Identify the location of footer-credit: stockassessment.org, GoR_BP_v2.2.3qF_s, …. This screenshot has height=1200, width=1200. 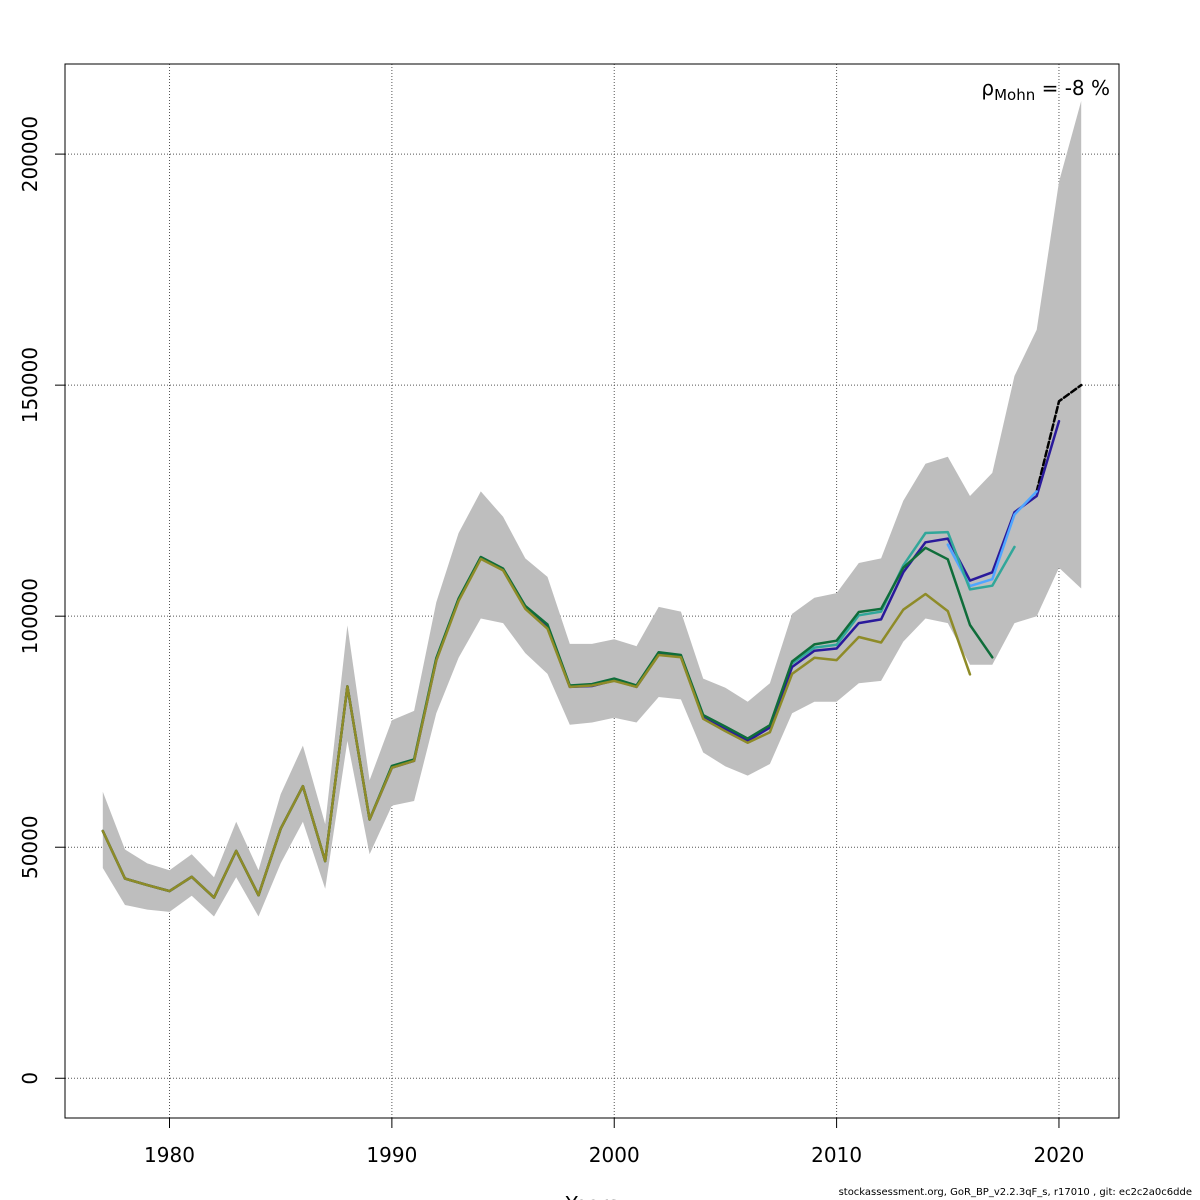
(1015, 1192).